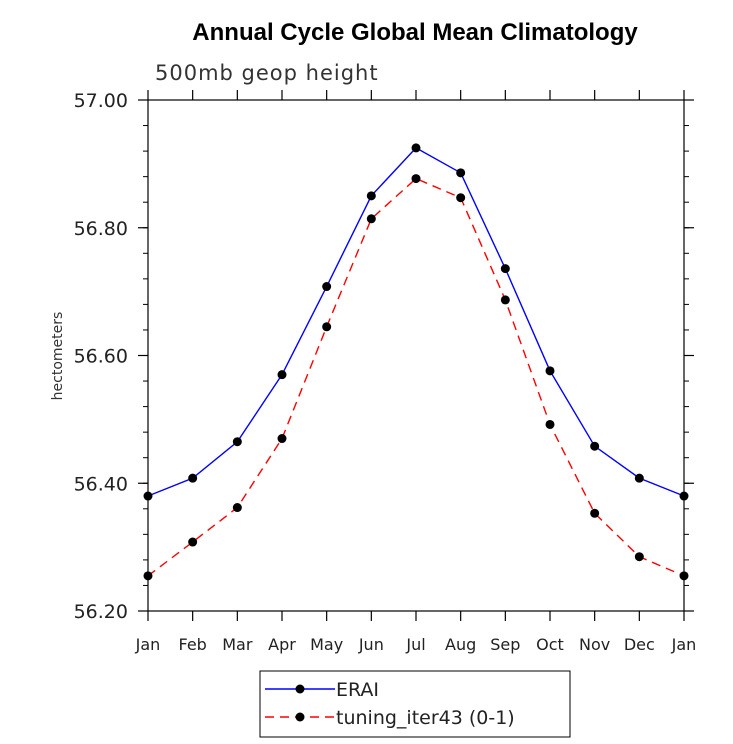 The image size is (733, 744). Describe the element at coordinates (267, 73) in the screenshot. I see `chart-subtitle: 500mb geop height` at that location.